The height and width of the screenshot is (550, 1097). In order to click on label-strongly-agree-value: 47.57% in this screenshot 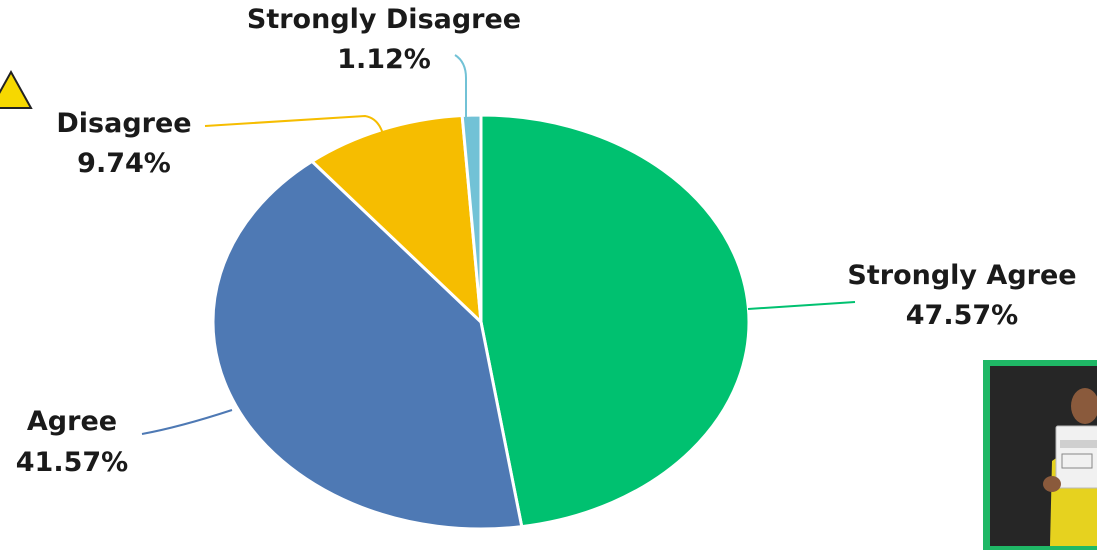, I will do `click(962, 315)`.